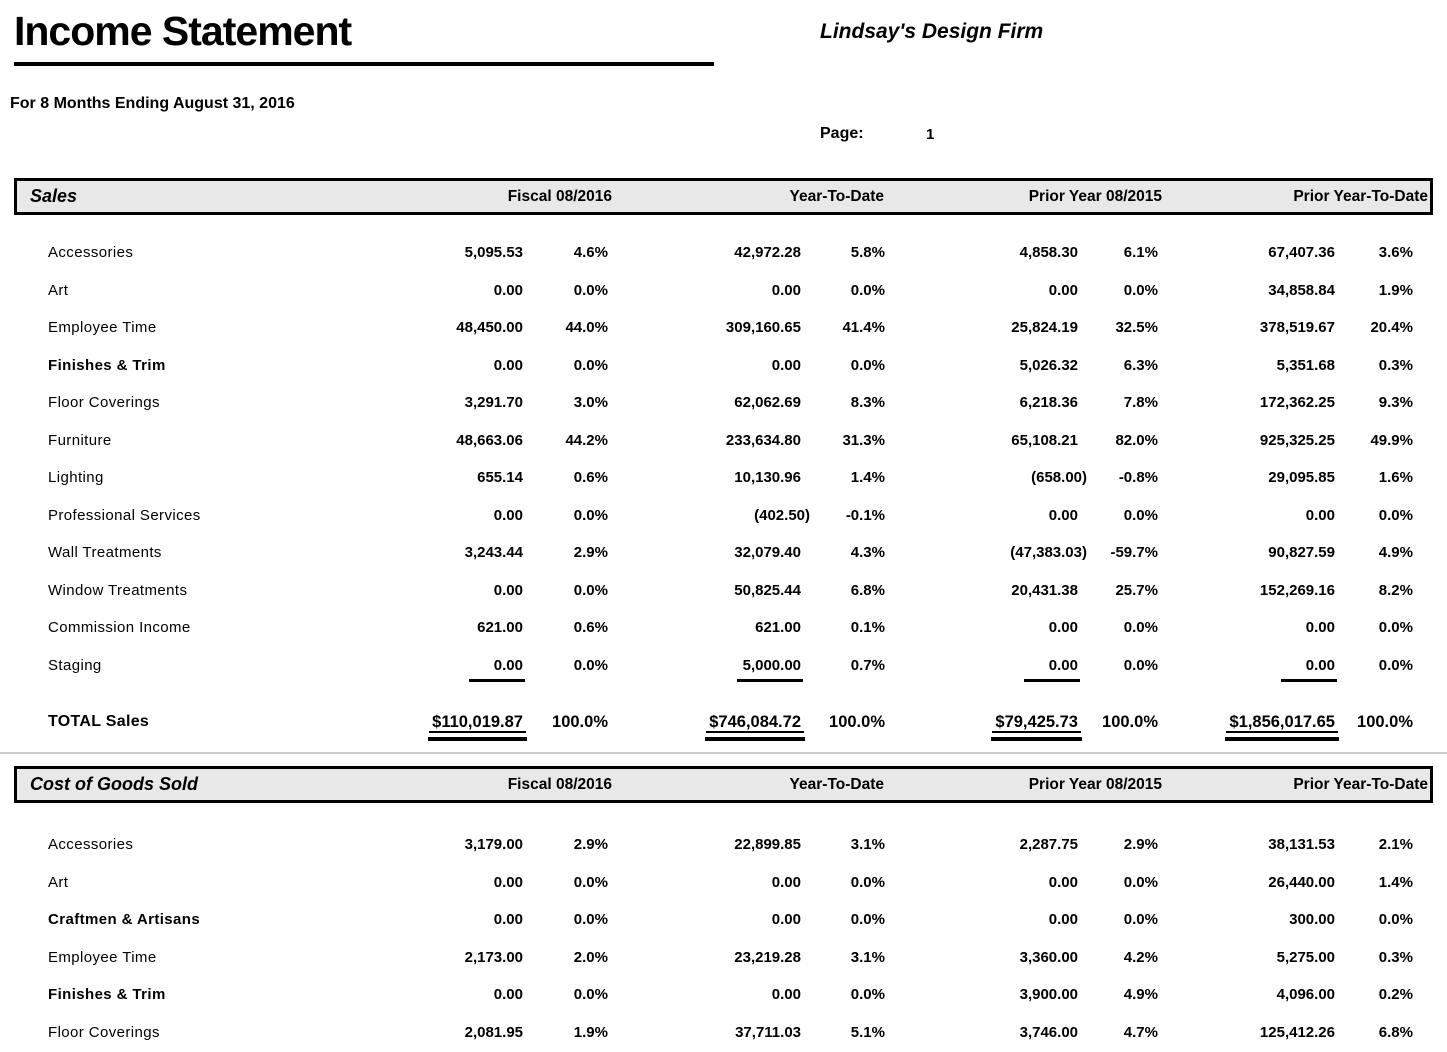  I want to click on total-row-label: TOTAL Sales, so click(99, 721).